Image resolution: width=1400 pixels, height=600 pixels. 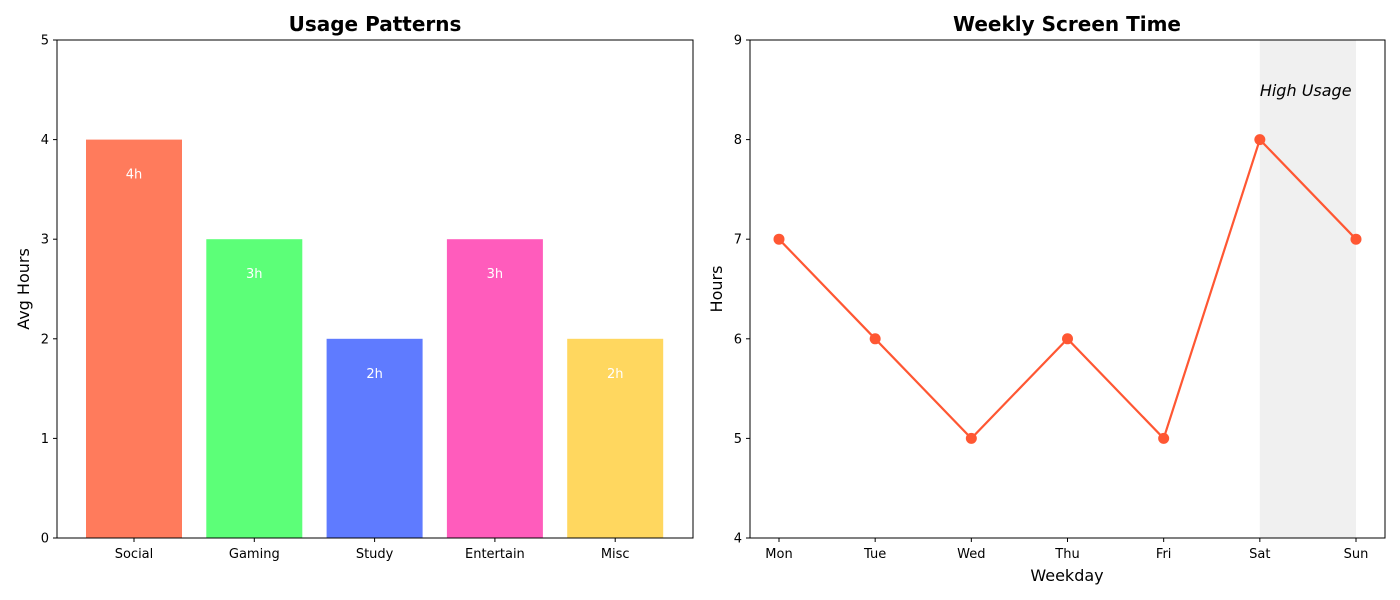 What do you see at coordinates (49, 290) in the screenshot?
I see `y-axis-ticks: 0 1 2 3 4 5` at bounding box center [49, 290].